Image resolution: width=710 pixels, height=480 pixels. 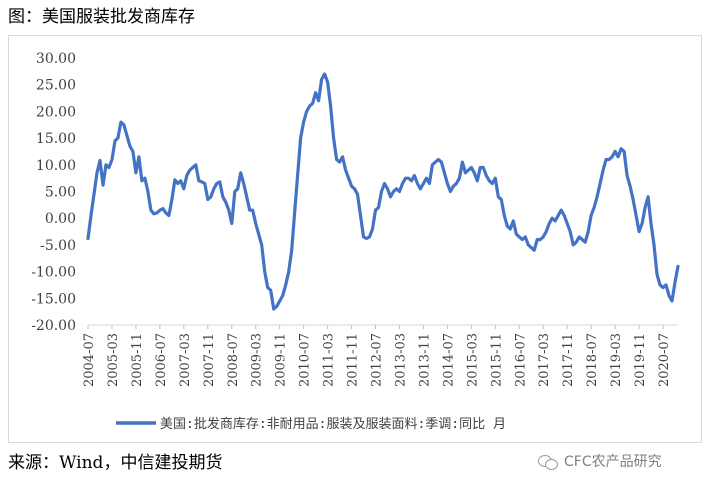 I want to click on x-tick-label: 2014-07, so click(x=448, y=360).